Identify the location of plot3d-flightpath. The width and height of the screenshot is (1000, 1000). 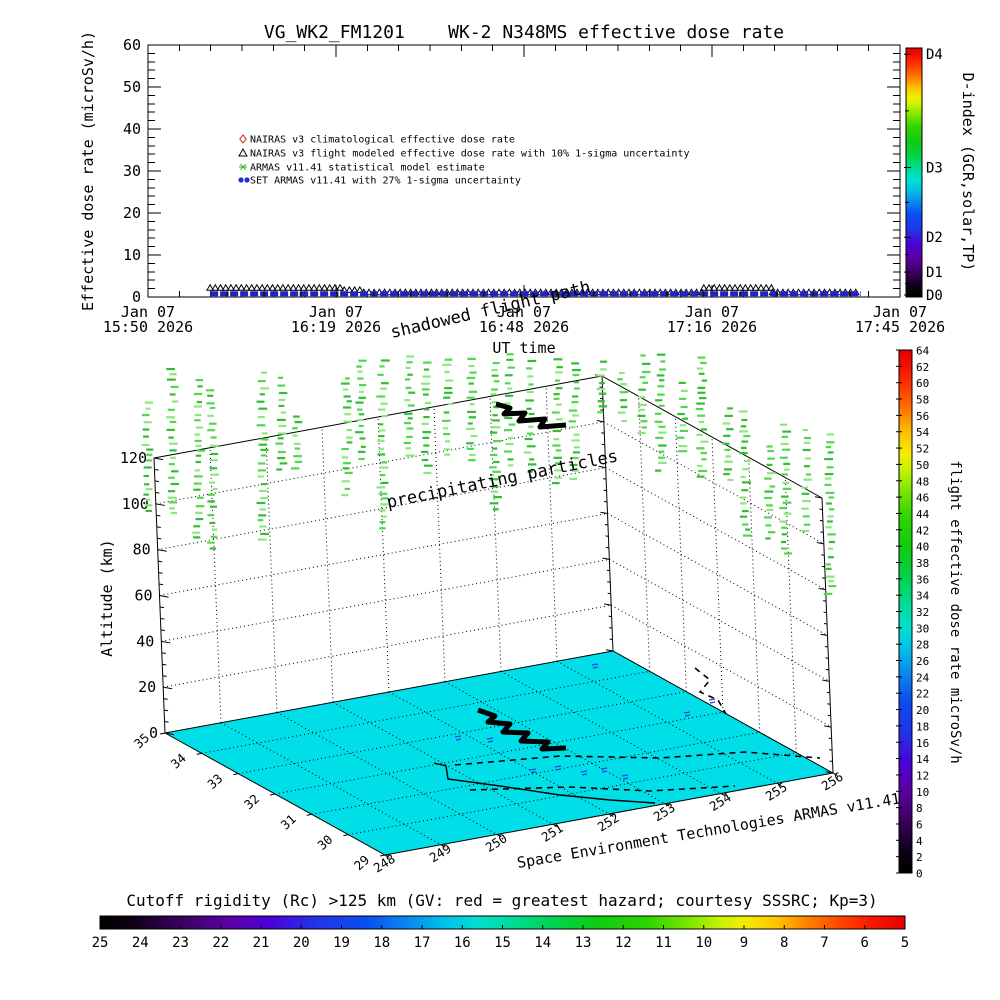
(627, 733).